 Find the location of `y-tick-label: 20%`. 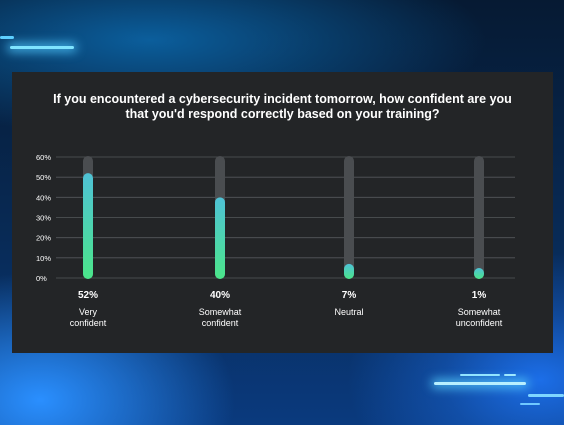

y-tick-label: 20% is located at coordinates (43, 238).